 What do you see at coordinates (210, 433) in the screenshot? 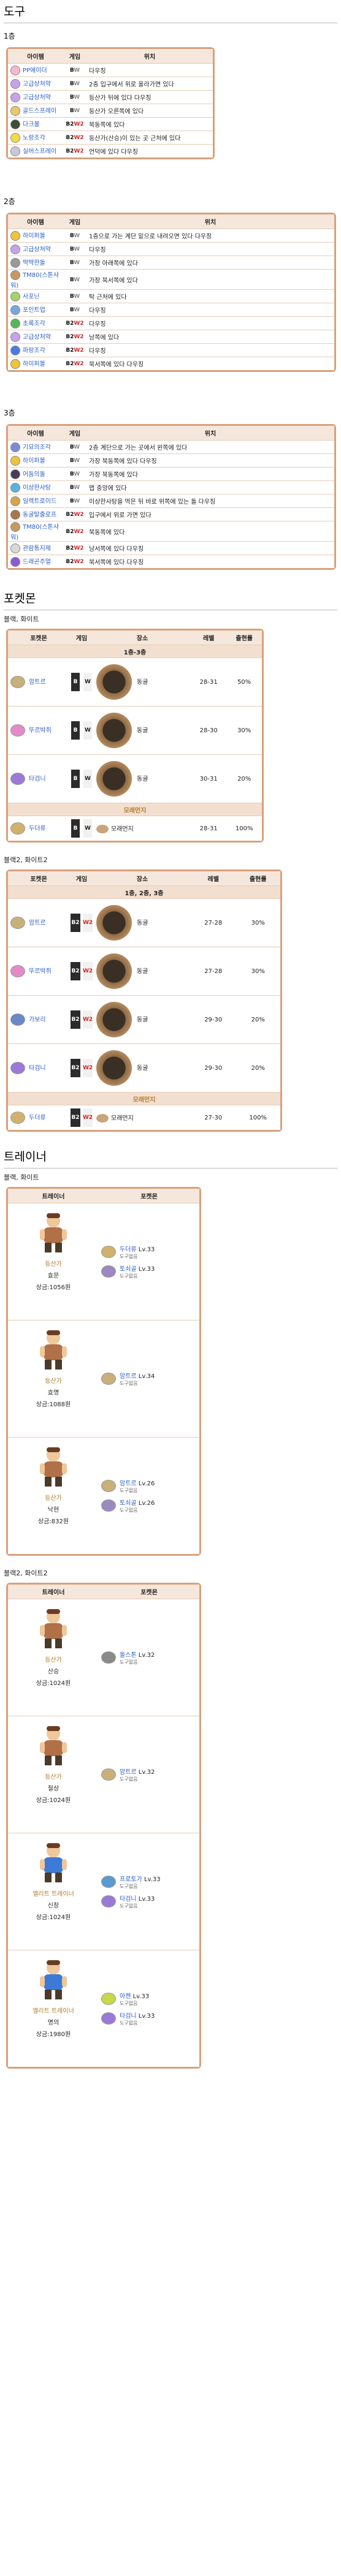
I see `column-header: 위치` at bounding box center [210, 433].